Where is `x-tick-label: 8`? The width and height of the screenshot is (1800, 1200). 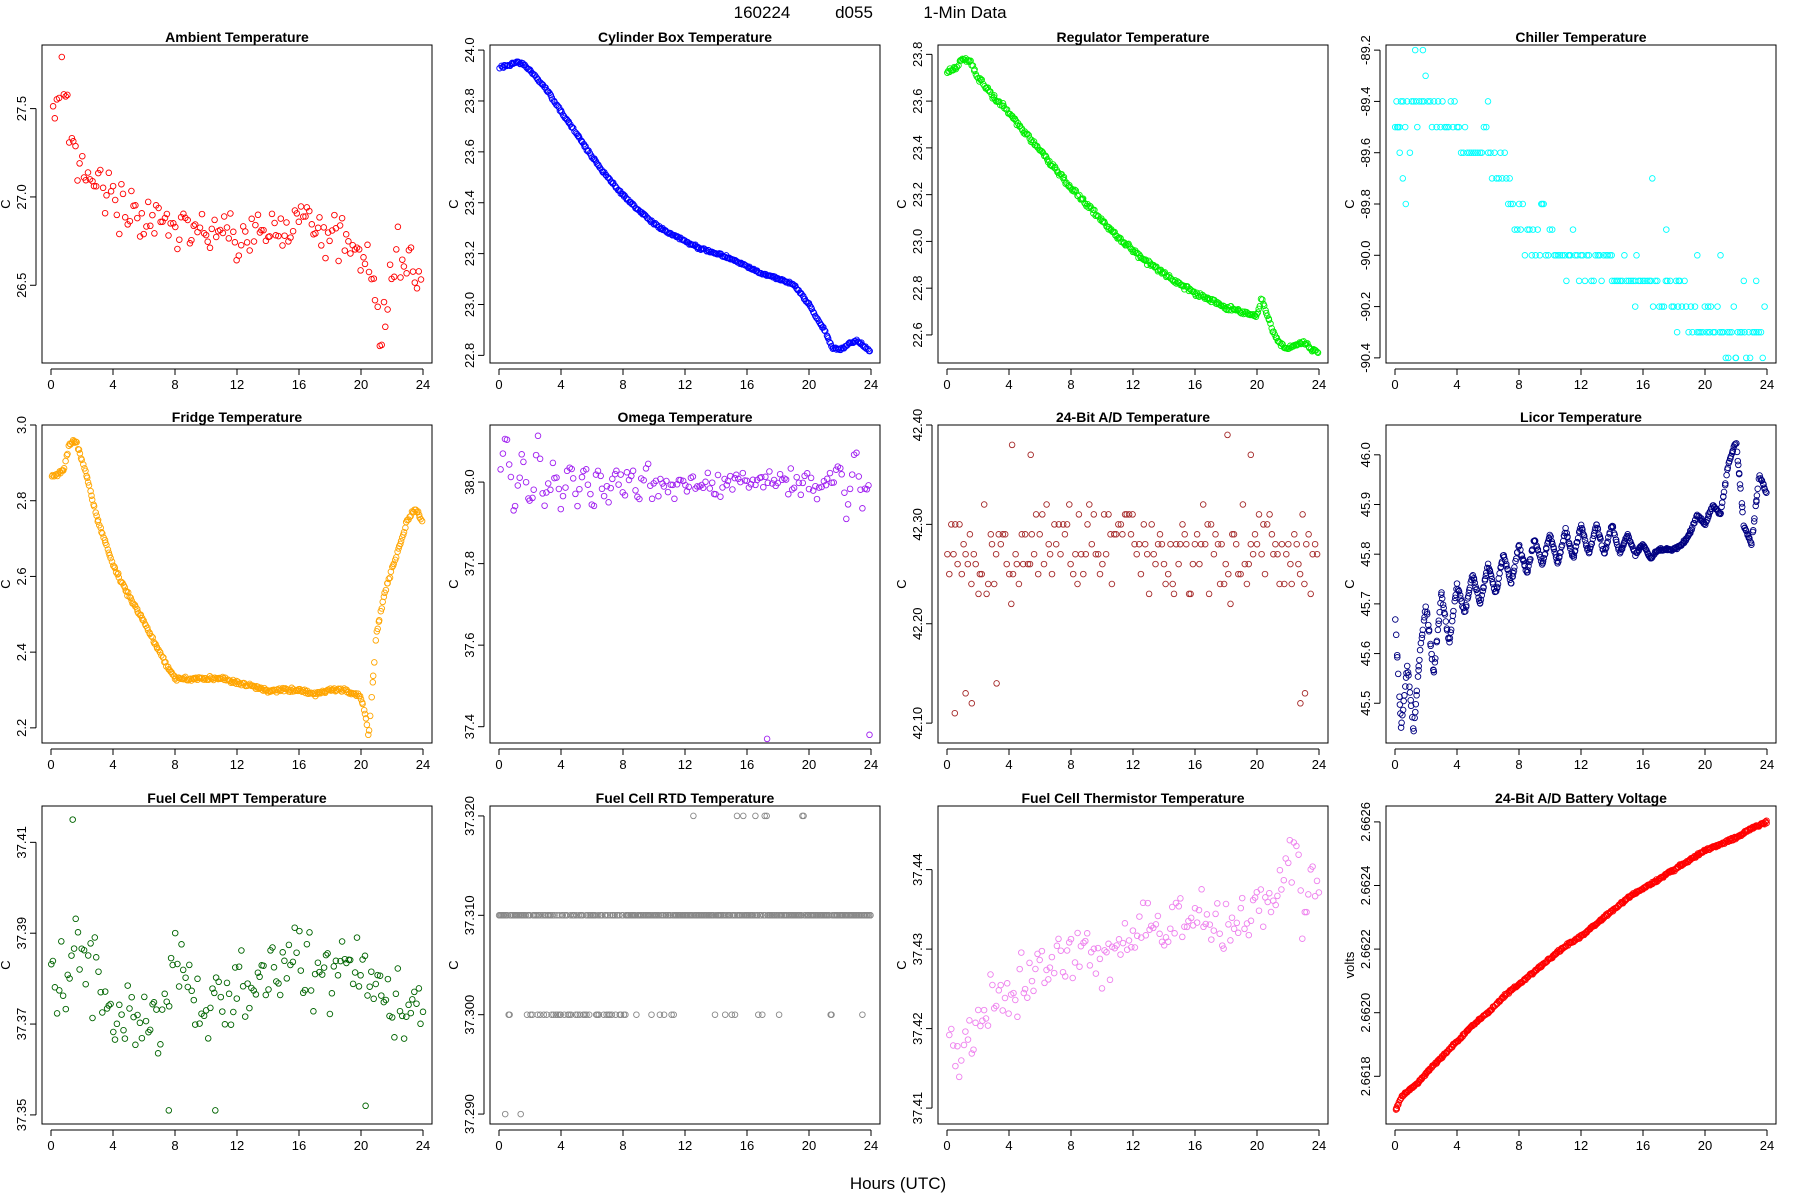 x-tick-label: 8 is located at coordinates (1070, 764).